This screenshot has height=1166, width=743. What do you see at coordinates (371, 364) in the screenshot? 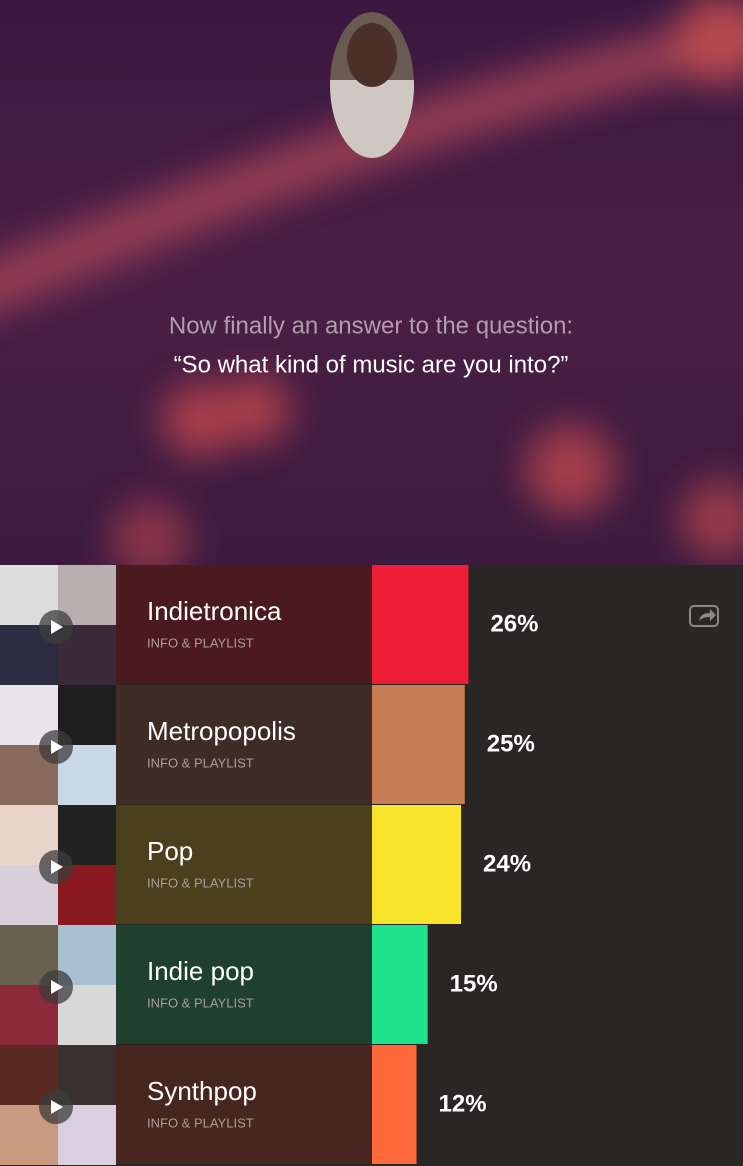
I see `question: “So what kind of music are you into?”` at bounding box center [371, 364].